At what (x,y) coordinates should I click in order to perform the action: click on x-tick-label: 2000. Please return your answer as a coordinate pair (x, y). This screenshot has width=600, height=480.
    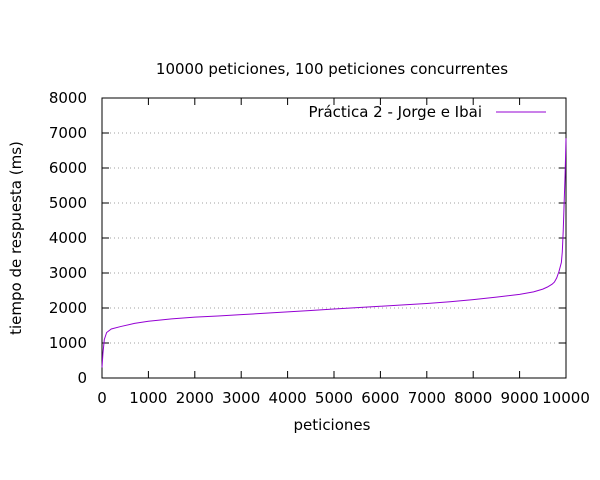
    Looking at the image, I should click on (195, 398).